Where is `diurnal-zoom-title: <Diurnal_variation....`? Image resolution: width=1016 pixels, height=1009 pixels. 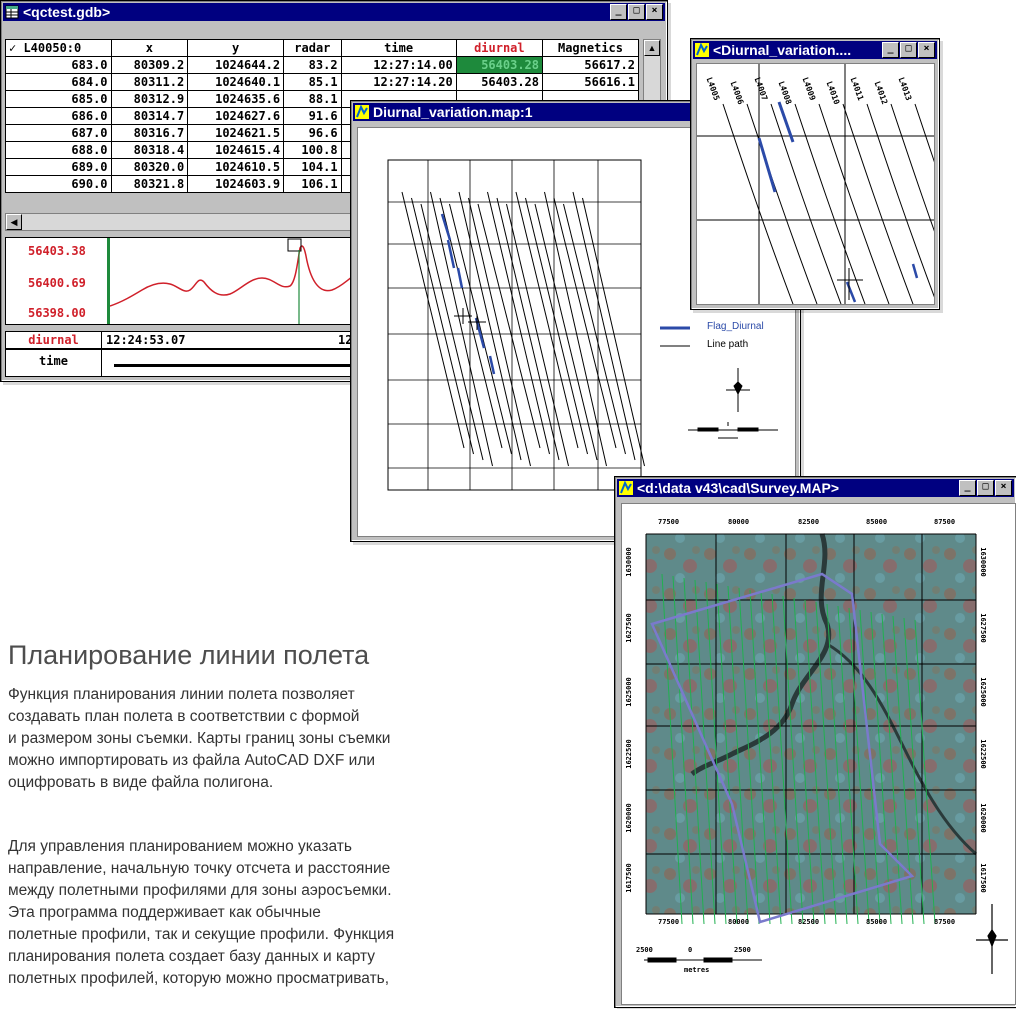 diurnal-zoom-title: <Diurnal_variation.... is located at coordinates (782, 50).